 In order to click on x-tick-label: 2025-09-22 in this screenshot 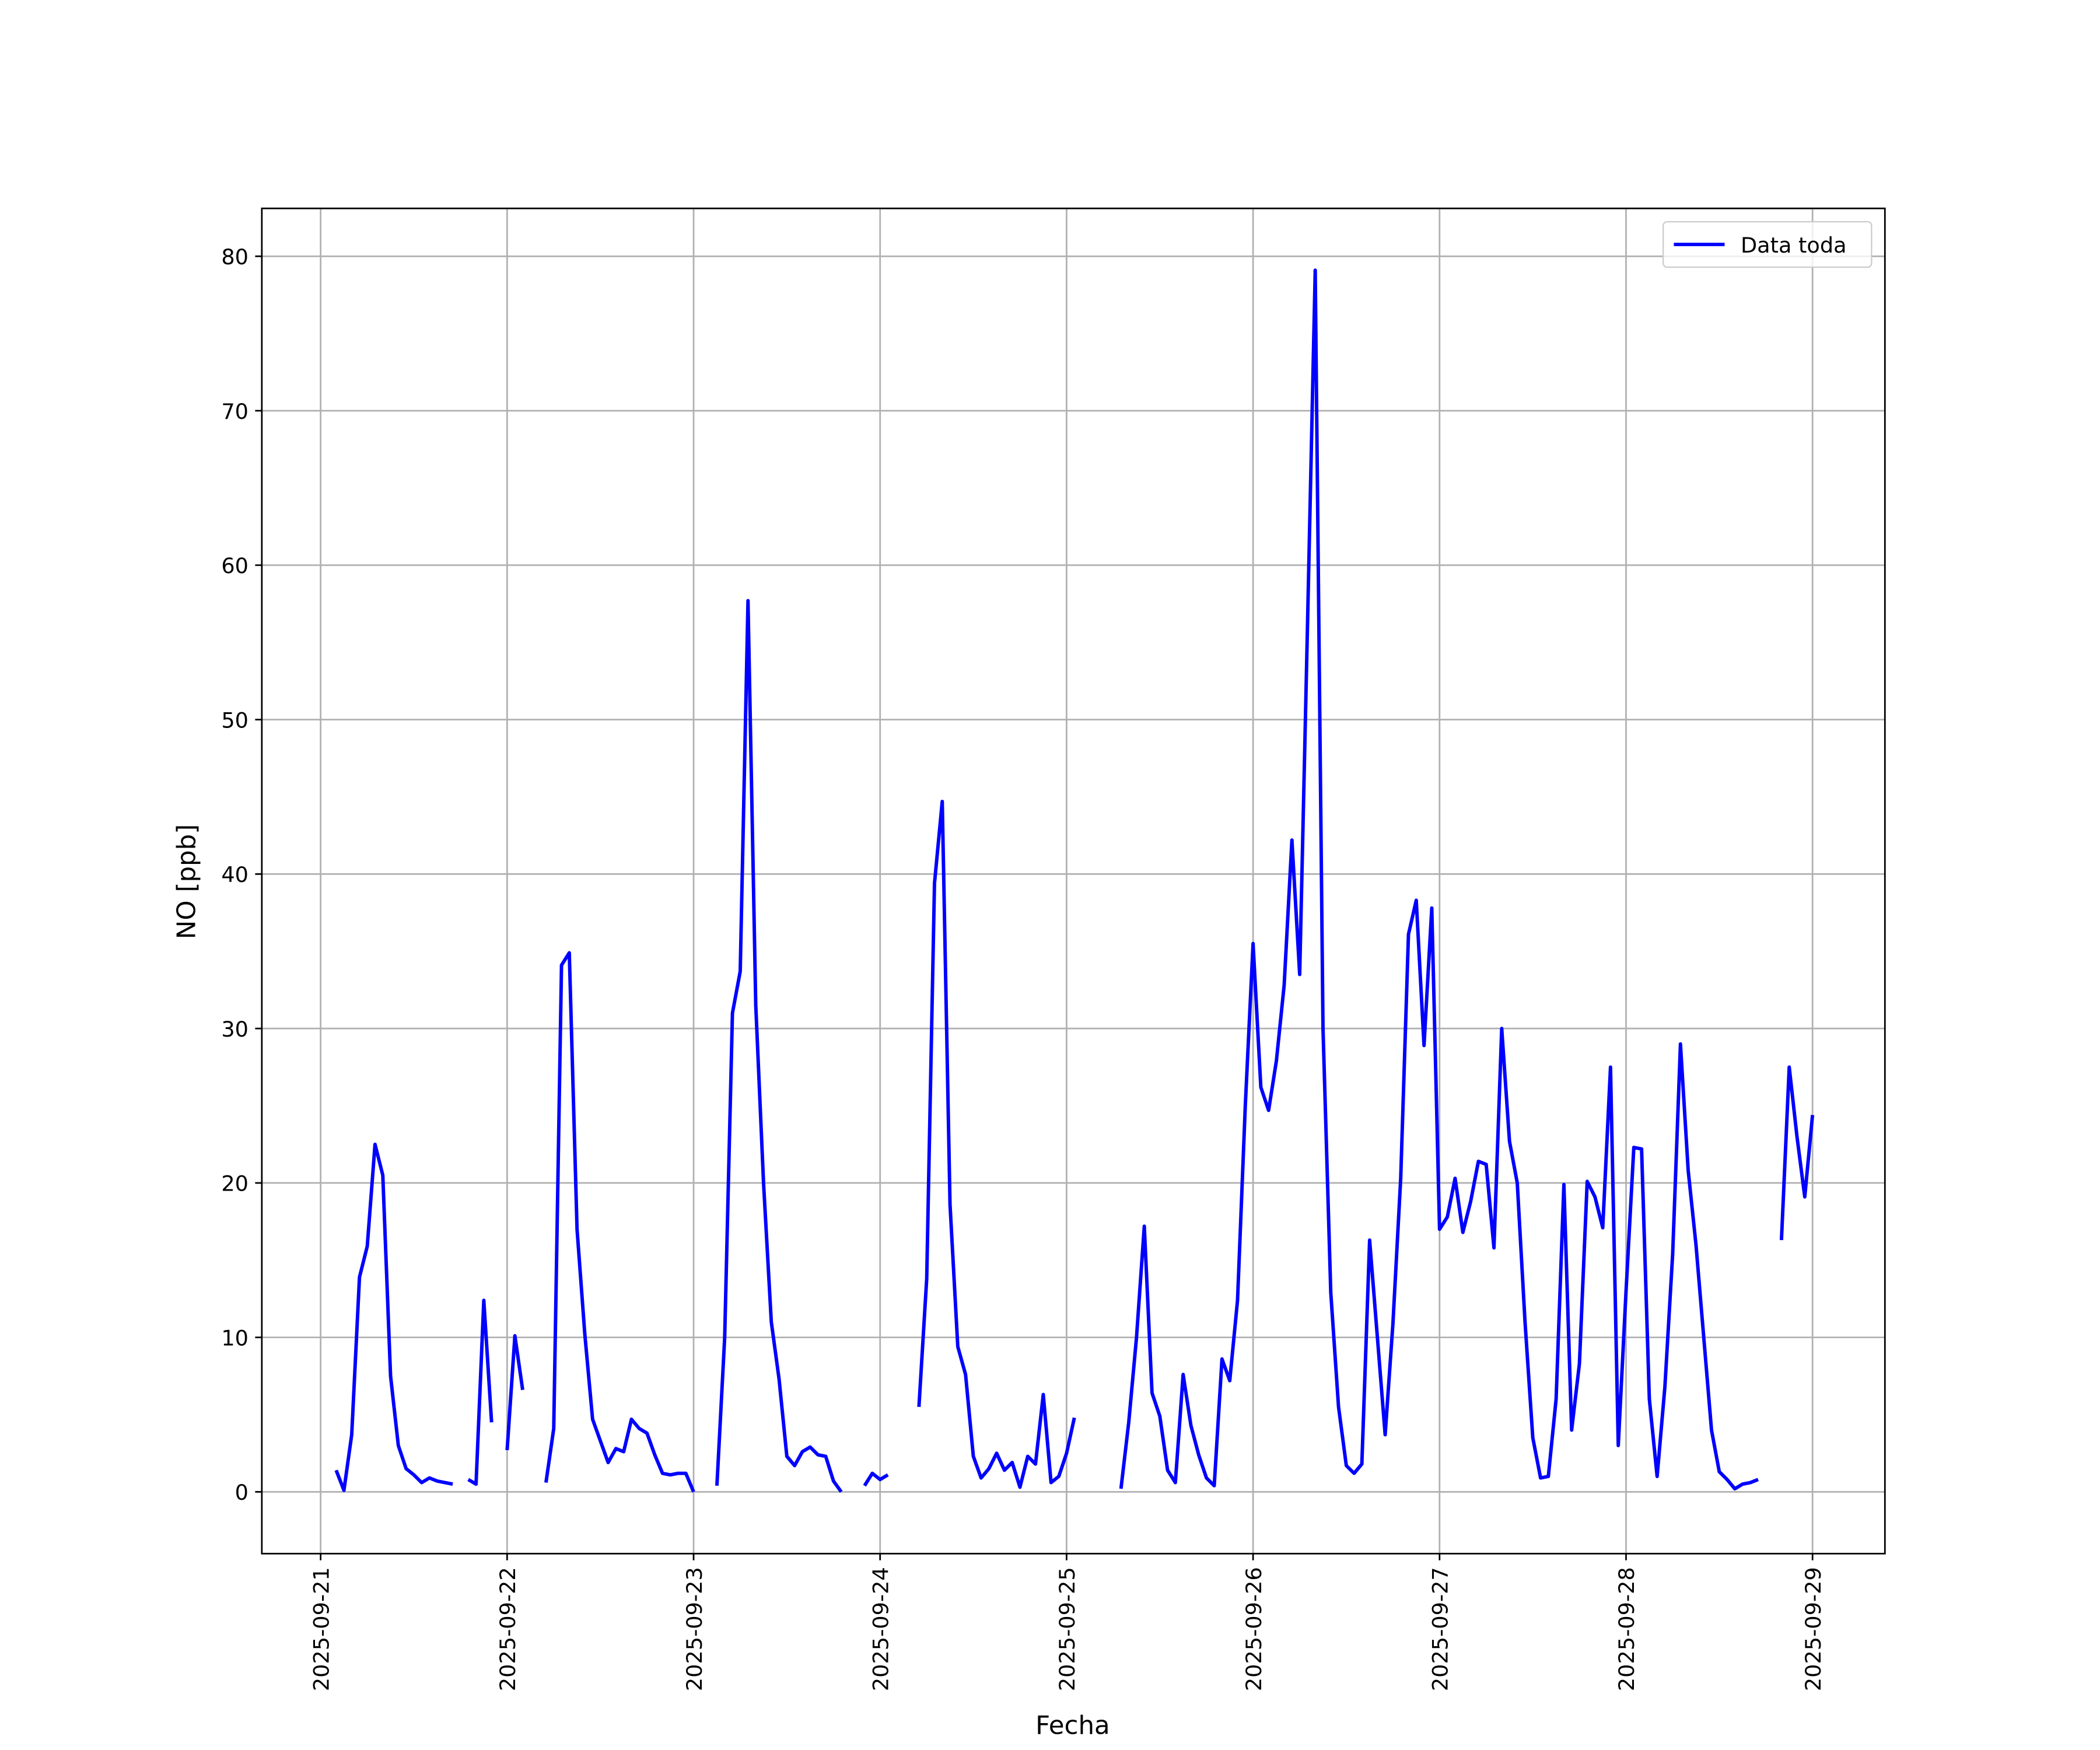, I will do `click(508, 1629)`.